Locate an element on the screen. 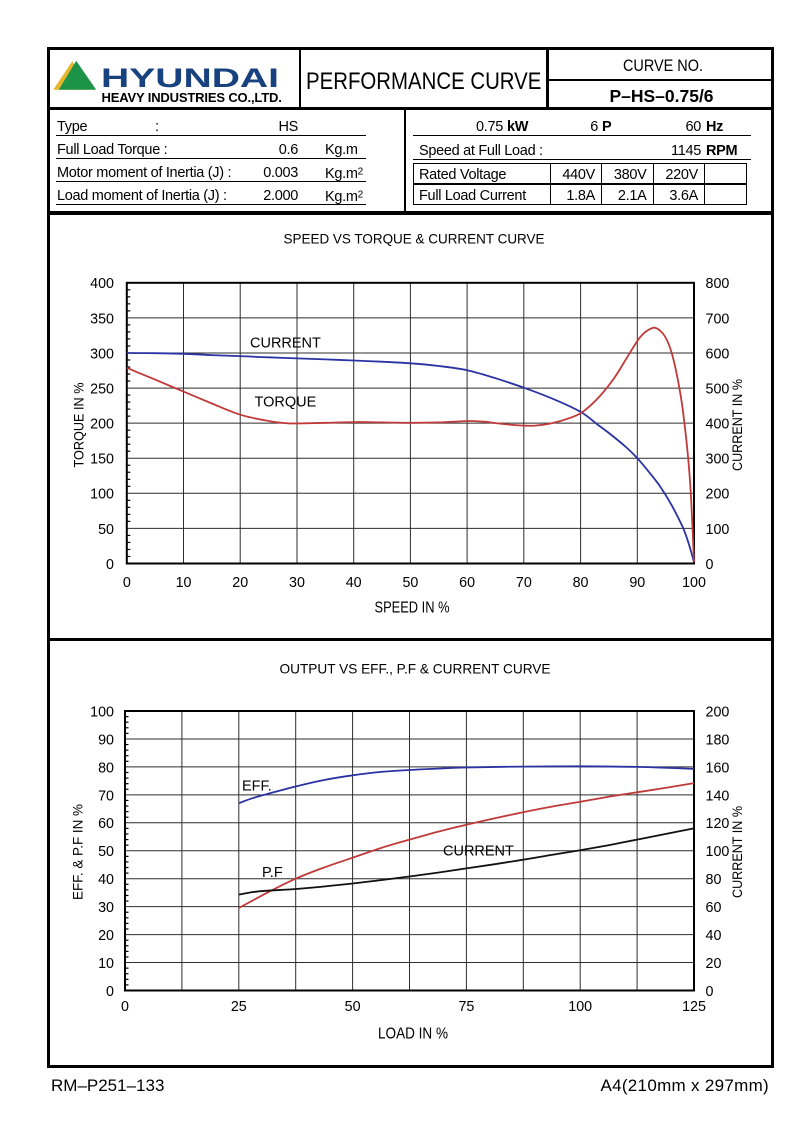 The image size is (793, 1121). svg-text: TORQUE is located at coordinates (286, 403).